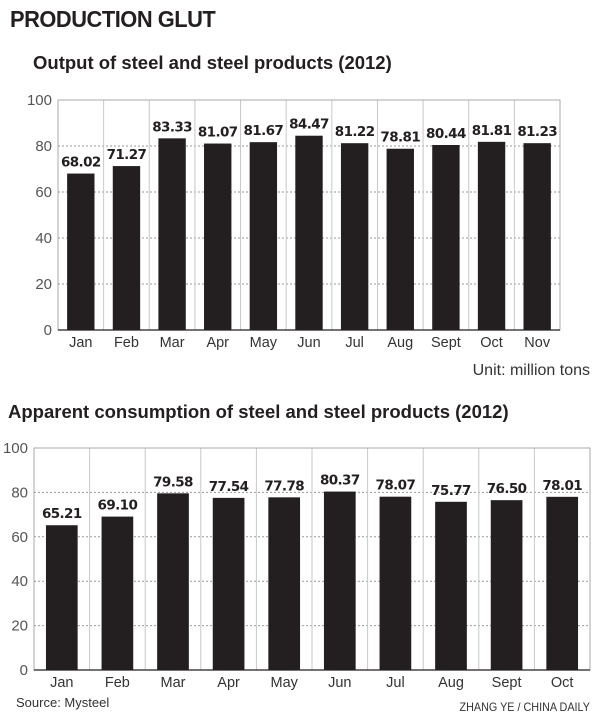 The height and width of the screenshot is (722, 600). Describe the element at coordinates (127, 155) in the screenshot. I see `data-label: 71.27` at that location.